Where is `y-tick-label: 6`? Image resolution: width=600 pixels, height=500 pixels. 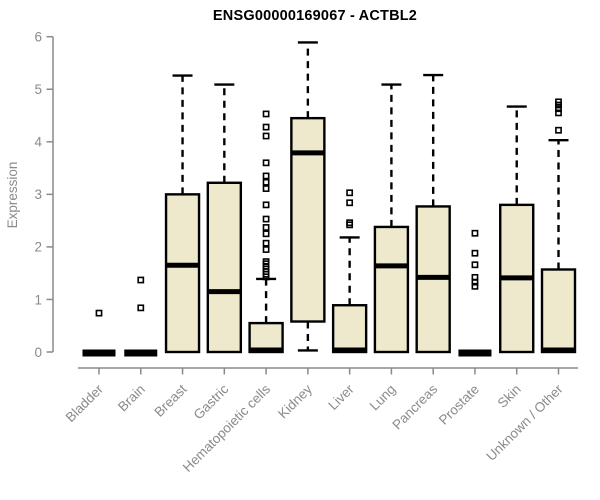 y-tick-label: 6 is located at coordinates (38, 37).